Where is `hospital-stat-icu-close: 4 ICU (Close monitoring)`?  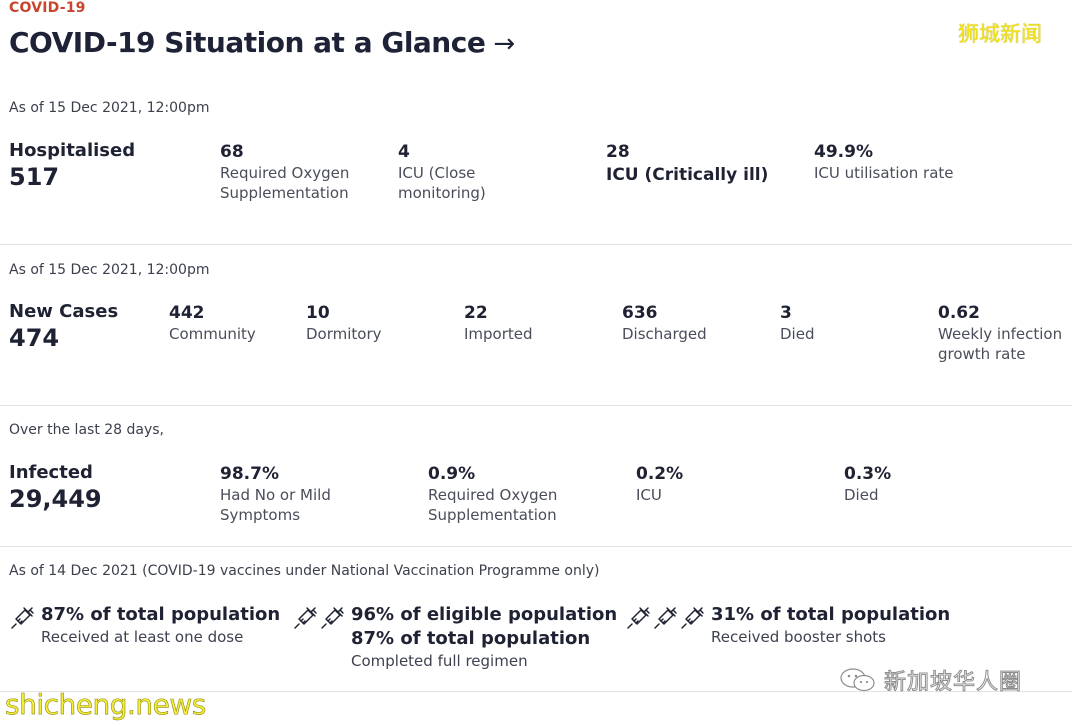
hospital-stat-icu-close: 4 ICU (Close monitoring) is located at coordinates (458, 172).